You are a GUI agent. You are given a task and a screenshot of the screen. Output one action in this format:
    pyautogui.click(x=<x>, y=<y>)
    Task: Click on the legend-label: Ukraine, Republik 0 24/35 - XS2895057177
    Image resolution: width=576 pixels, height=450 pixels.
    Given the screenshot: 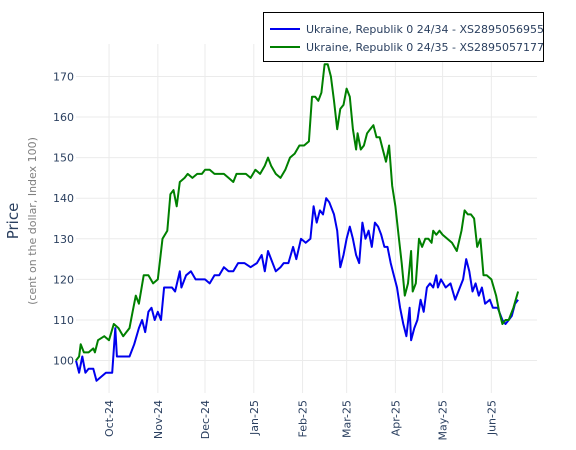 What is the action you would take?
    pyautogui.click(x=425, y=47)
    